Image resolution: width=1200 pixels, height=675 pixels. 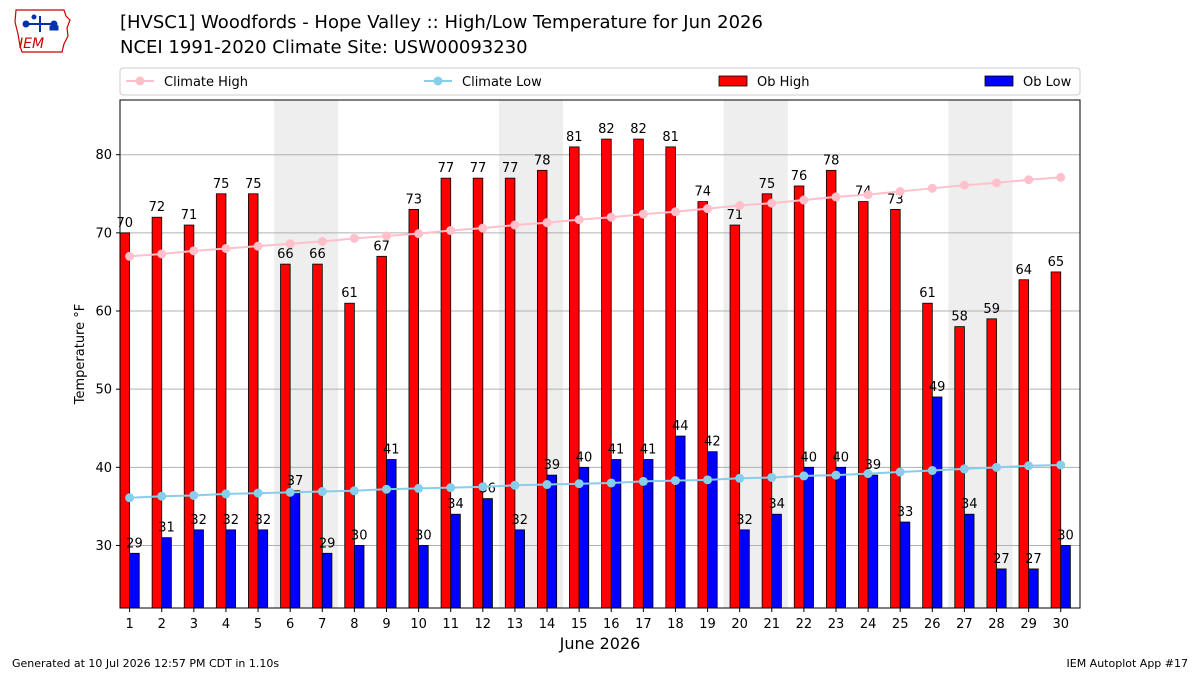 What do you see at coordinates (579, 624) in the screenshot?
I see `x-tick-label: 15` at bounding box center [579, 624].